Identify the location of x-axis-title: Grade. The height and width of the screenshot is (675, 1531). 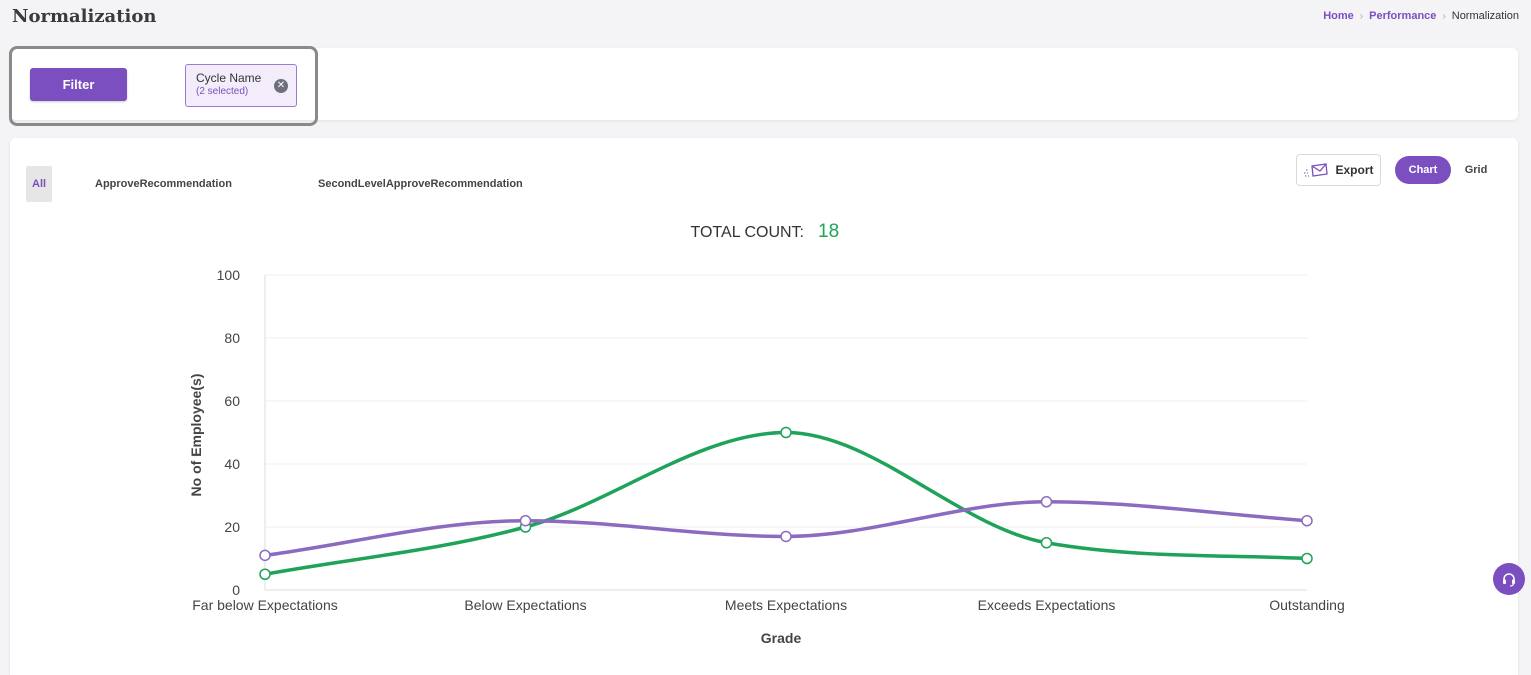
(781, 638).